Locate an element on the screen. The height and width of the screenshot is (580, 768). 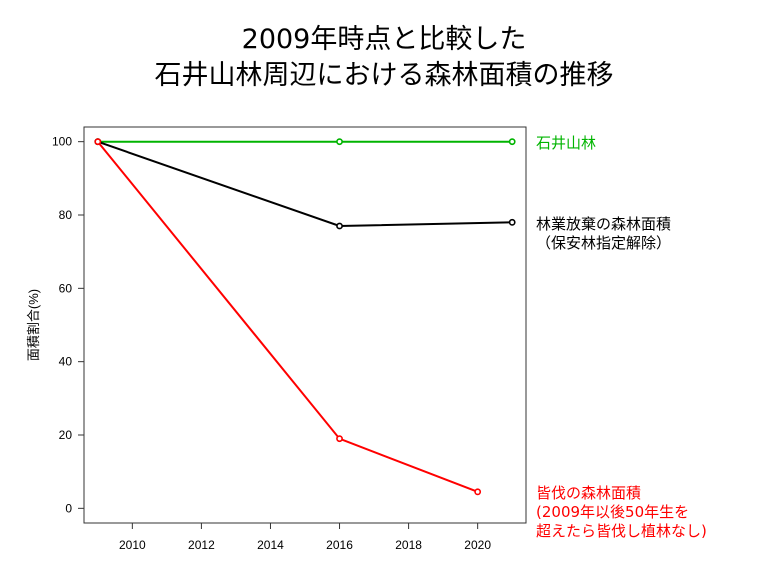
y-tick-label: 20 is located at coordinates (66, 435).